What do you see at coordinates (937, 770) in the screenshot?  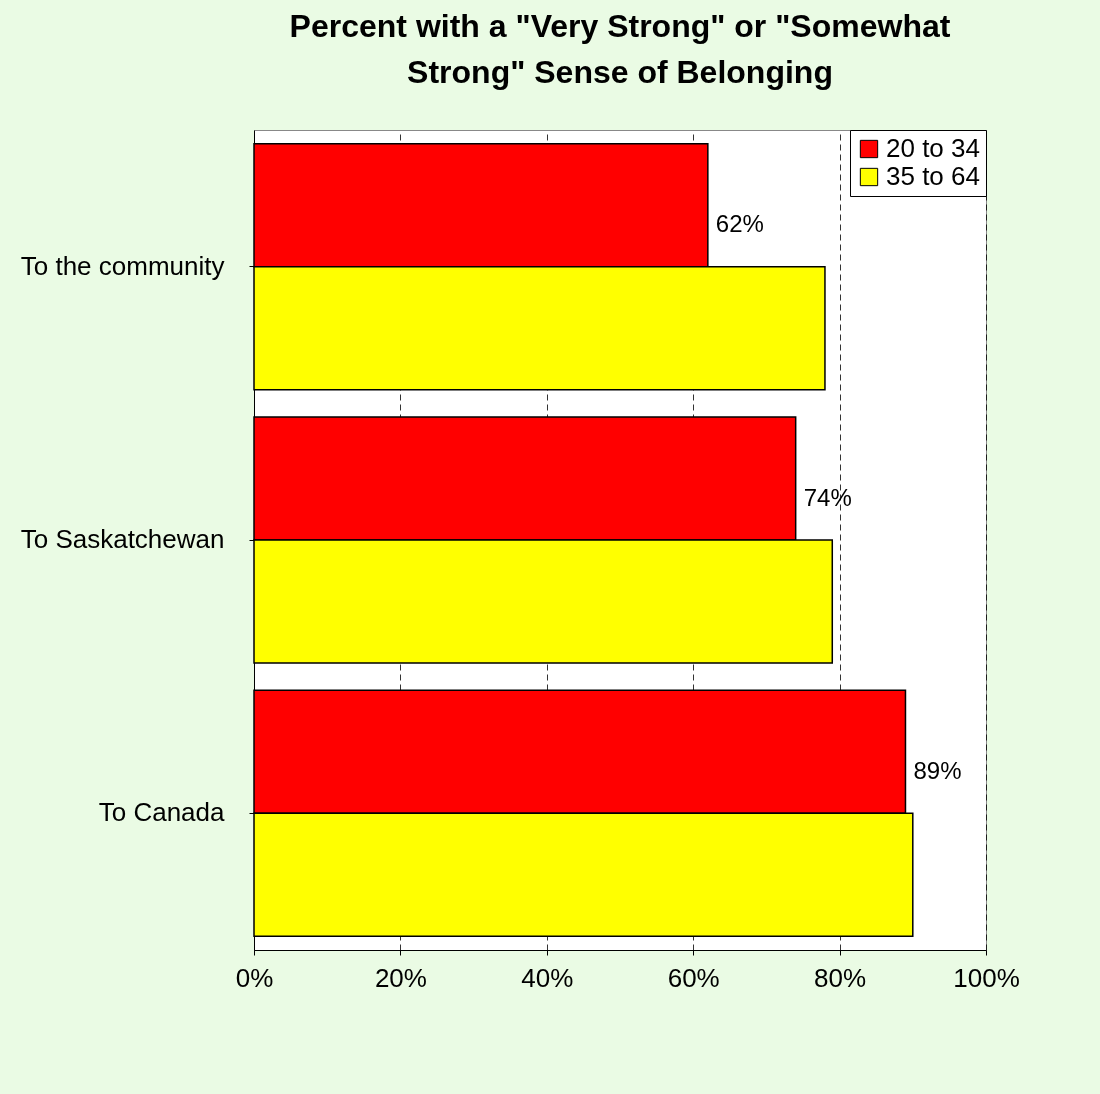 I see `data-label: 89%` at bounding box center [937, 770].